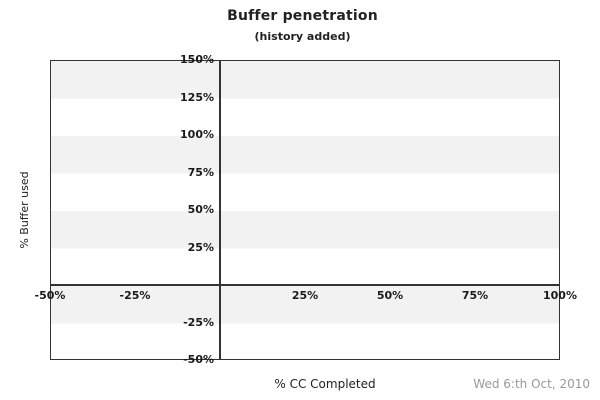 The width and height of the screenshot is (600, 400). What do you see at coordinates (305, 295) in the screenshot?
I see `x-tick-label-25: 25%` at bounding box center [305, 295].